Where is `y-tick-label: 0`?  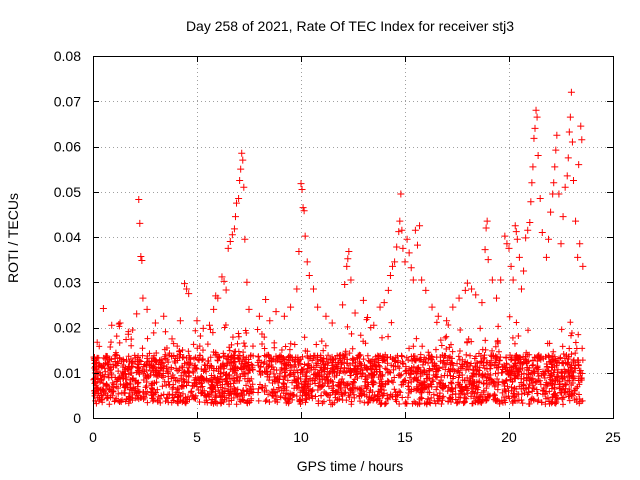 y-tick-label: 0 is located at coordinates (77, 418).